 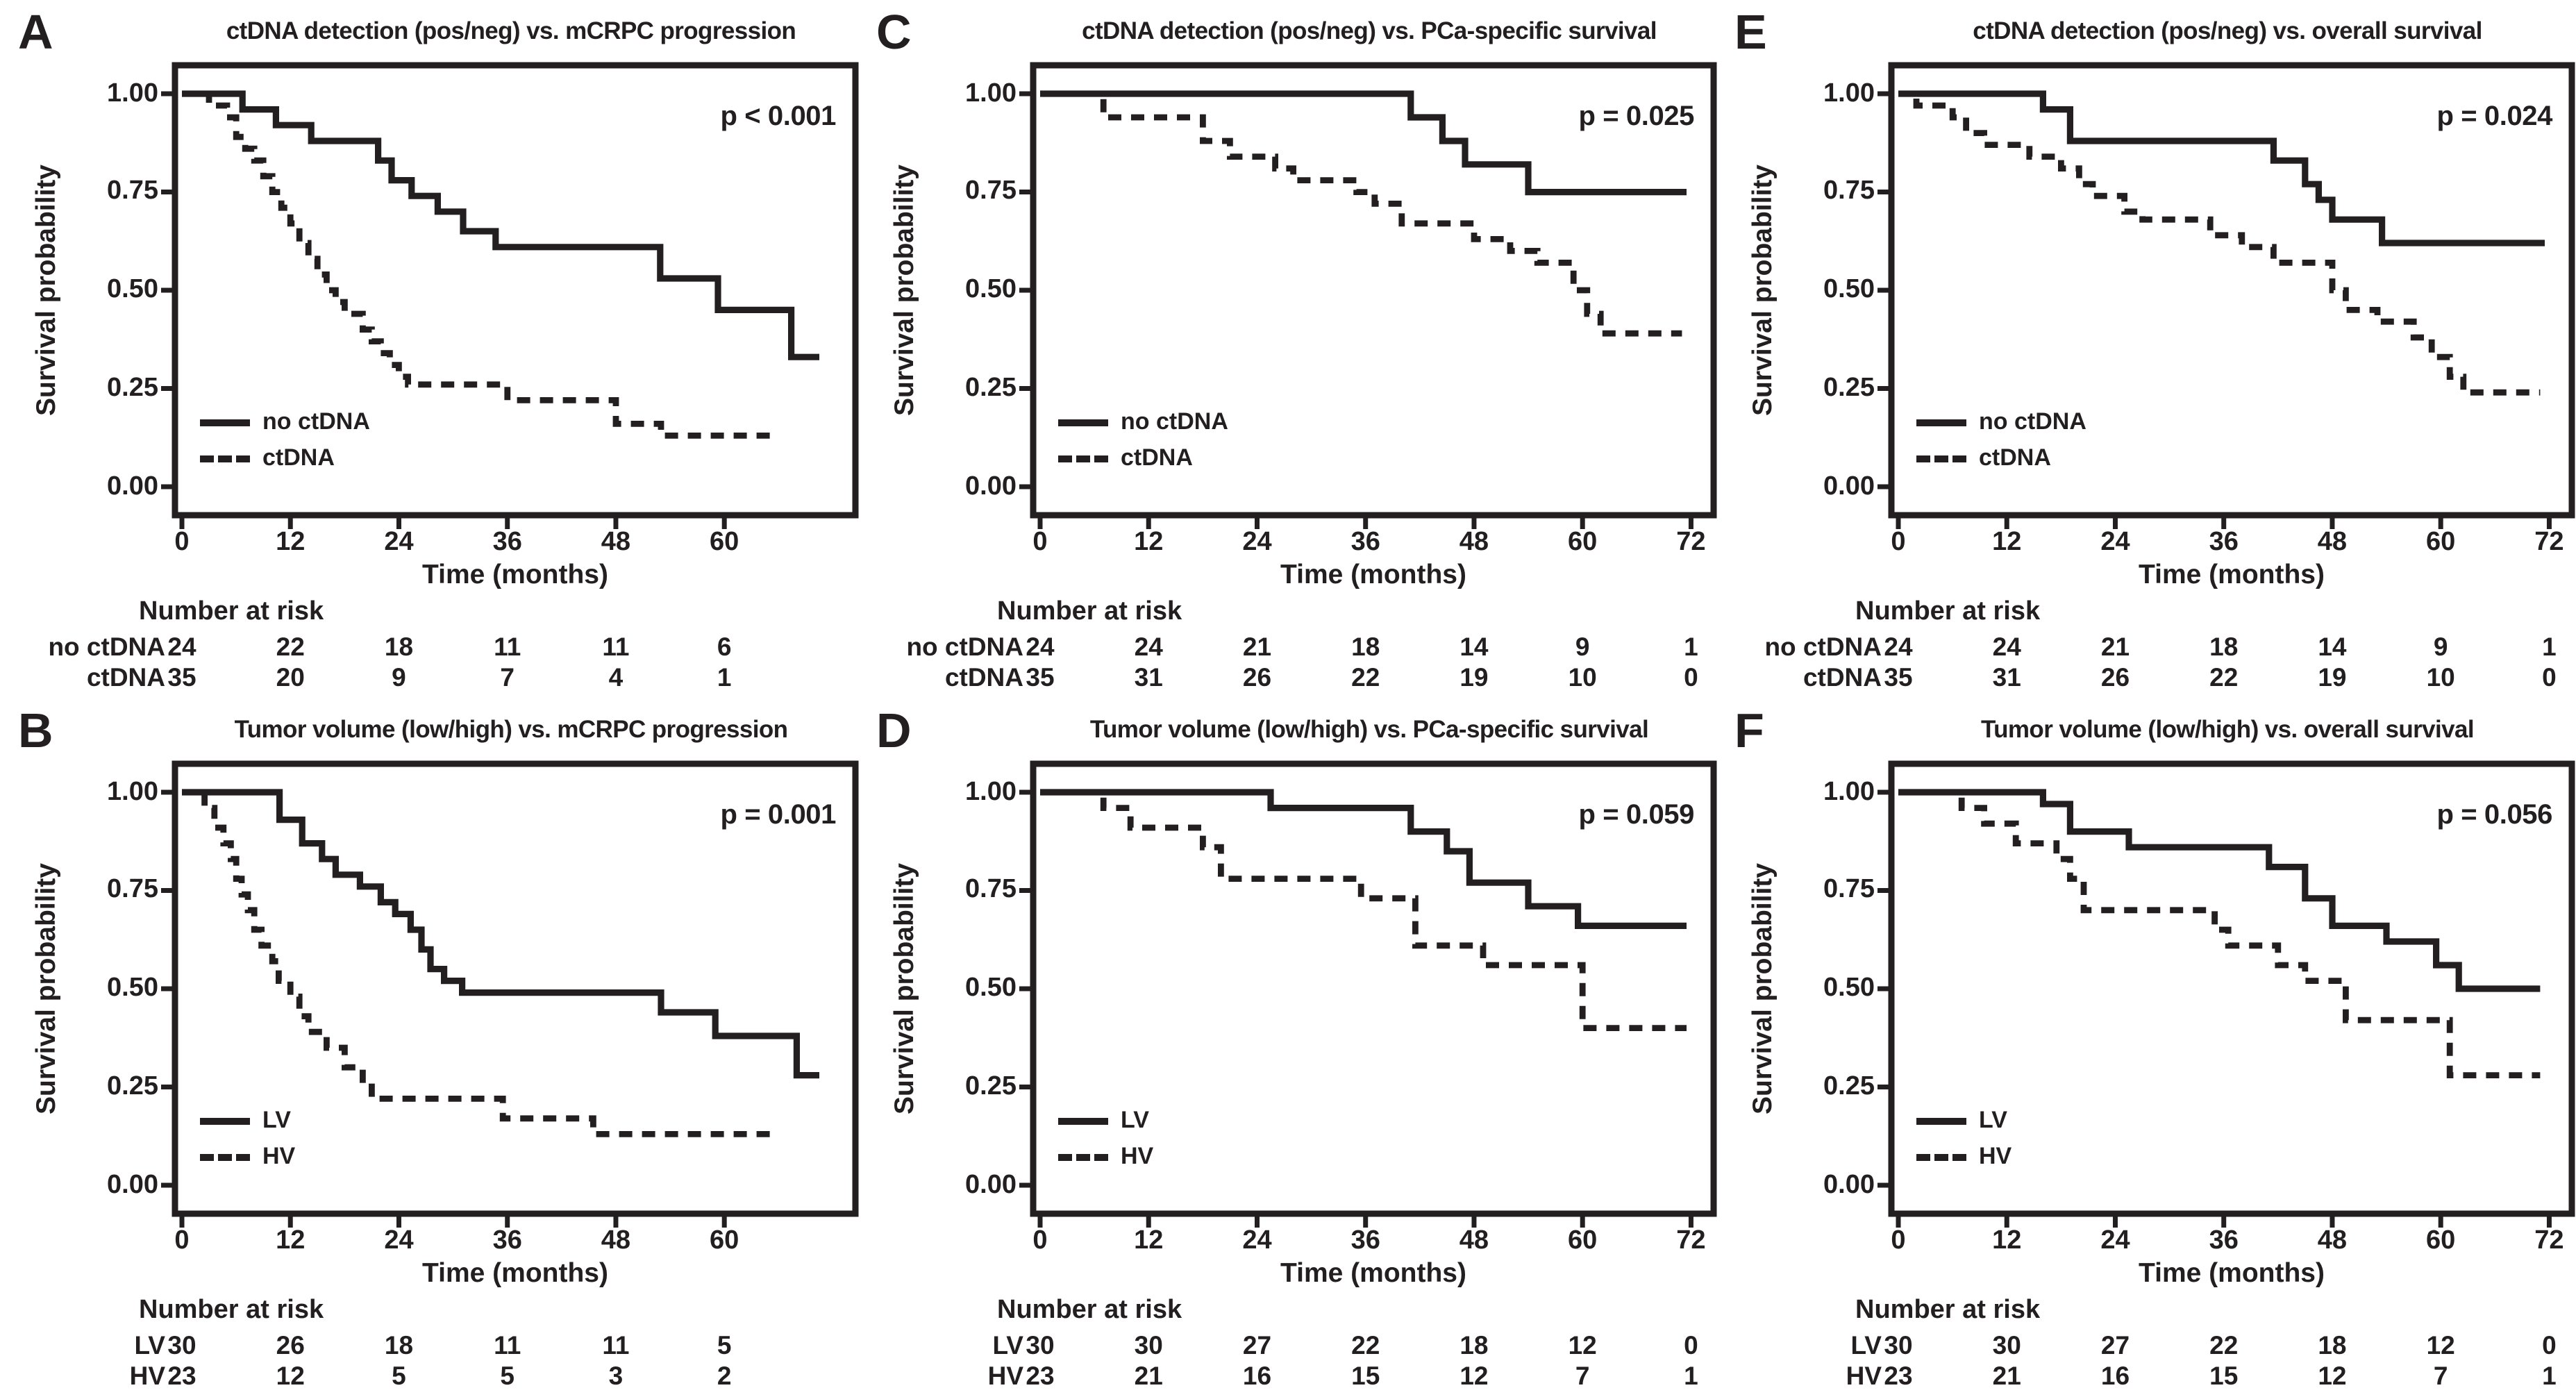 I want to click on legend: no ctDNA ctDNA, so click(x=1143, y=440).